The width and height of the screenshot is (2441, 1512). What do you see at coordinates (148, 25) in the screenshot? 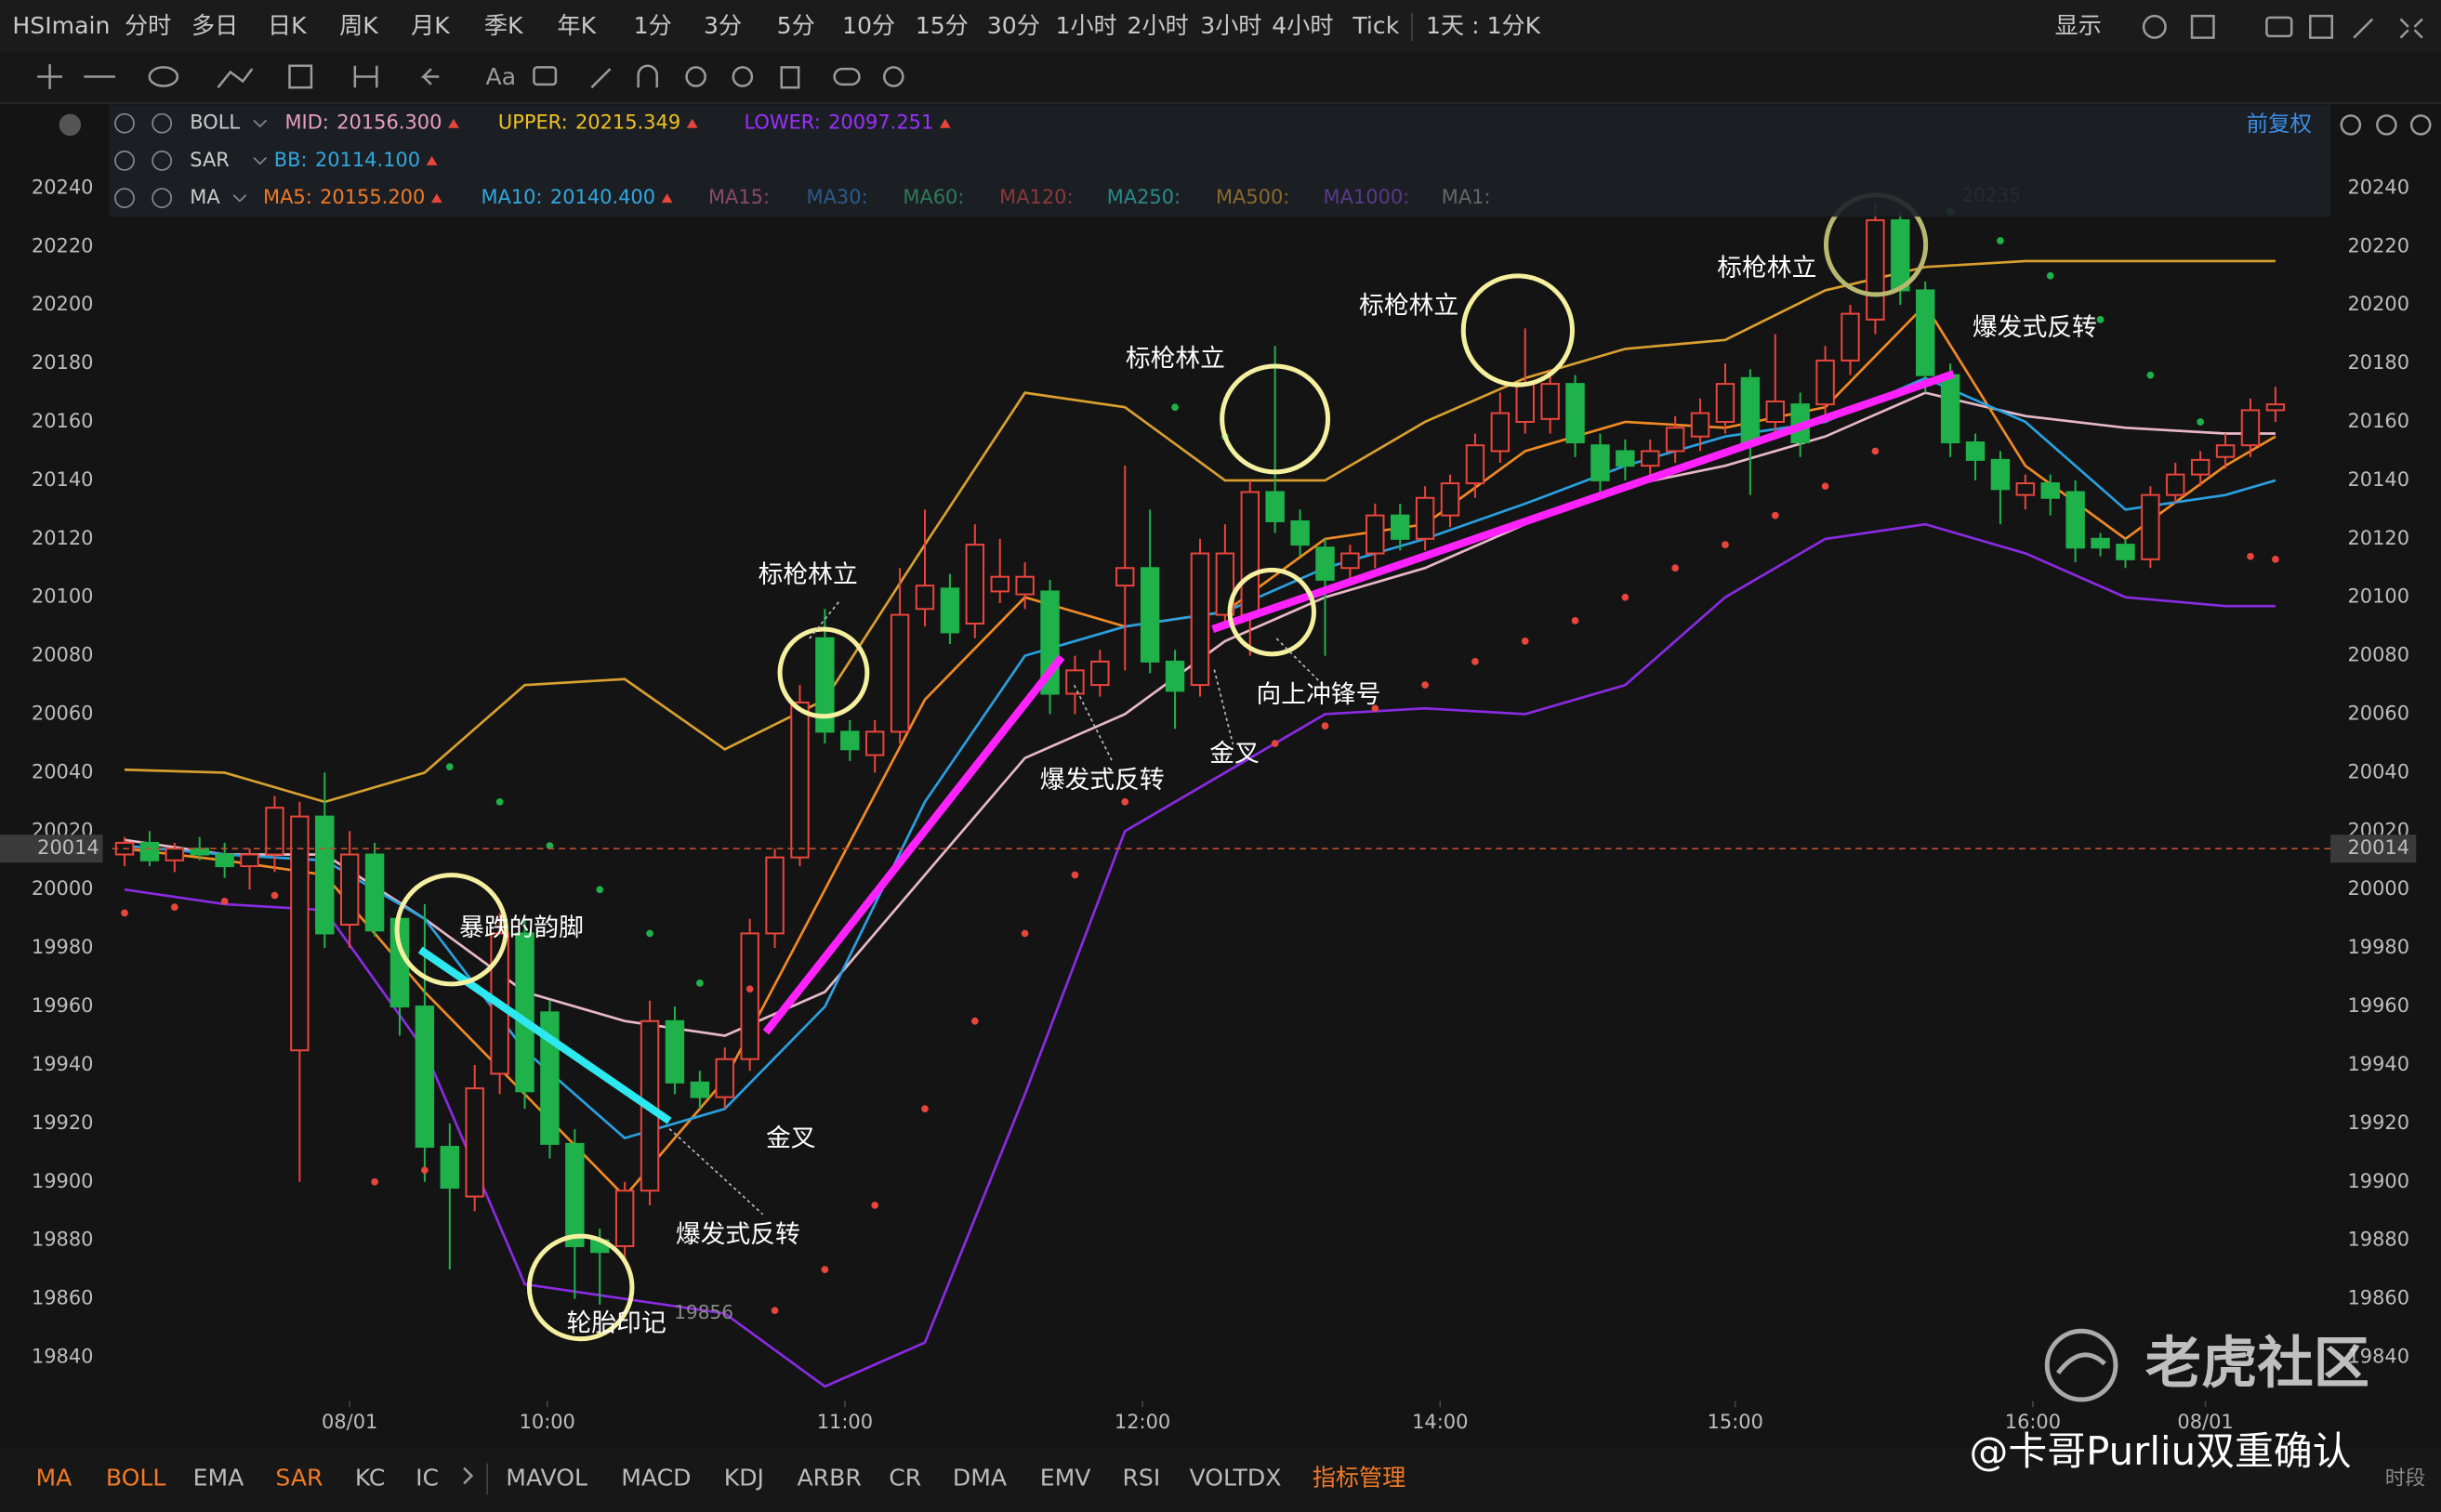
I see `period-tab: 分时` at bounding box center [148, 25].